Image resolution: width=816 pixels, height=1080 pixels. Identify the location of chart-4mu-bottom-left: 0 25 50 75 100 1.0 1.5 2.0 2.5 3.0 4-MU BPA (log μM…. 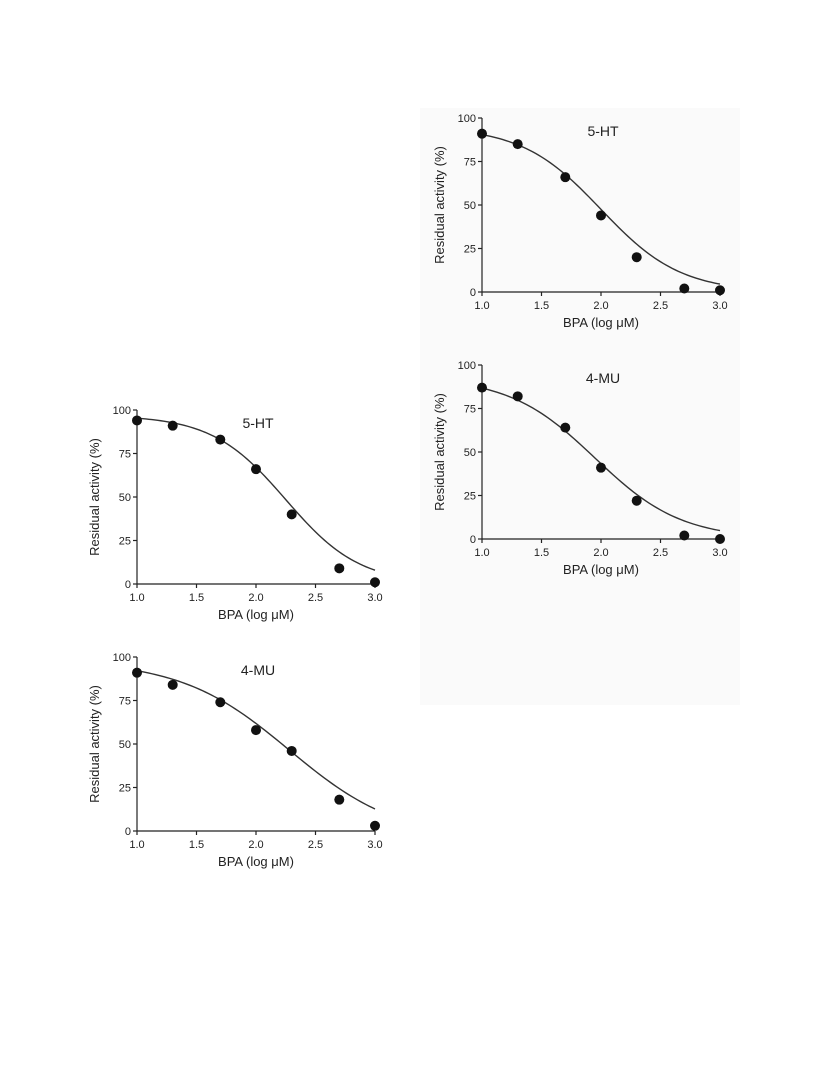
(240, 772).